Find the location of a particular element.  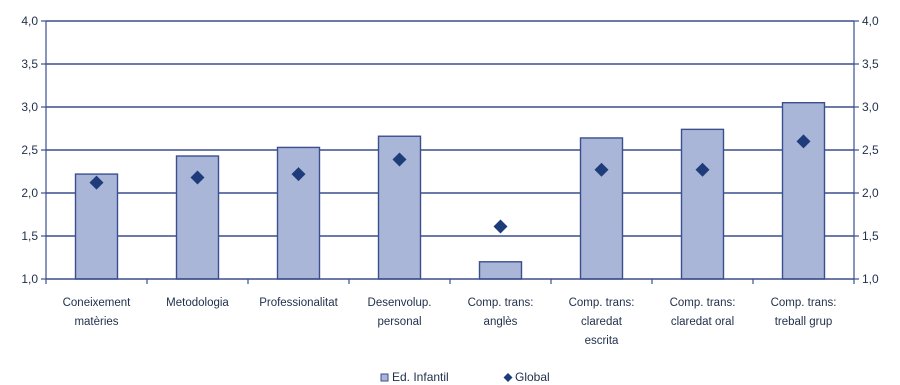

legend: Ed. Infantil Global is located at coordinates (465, 377).